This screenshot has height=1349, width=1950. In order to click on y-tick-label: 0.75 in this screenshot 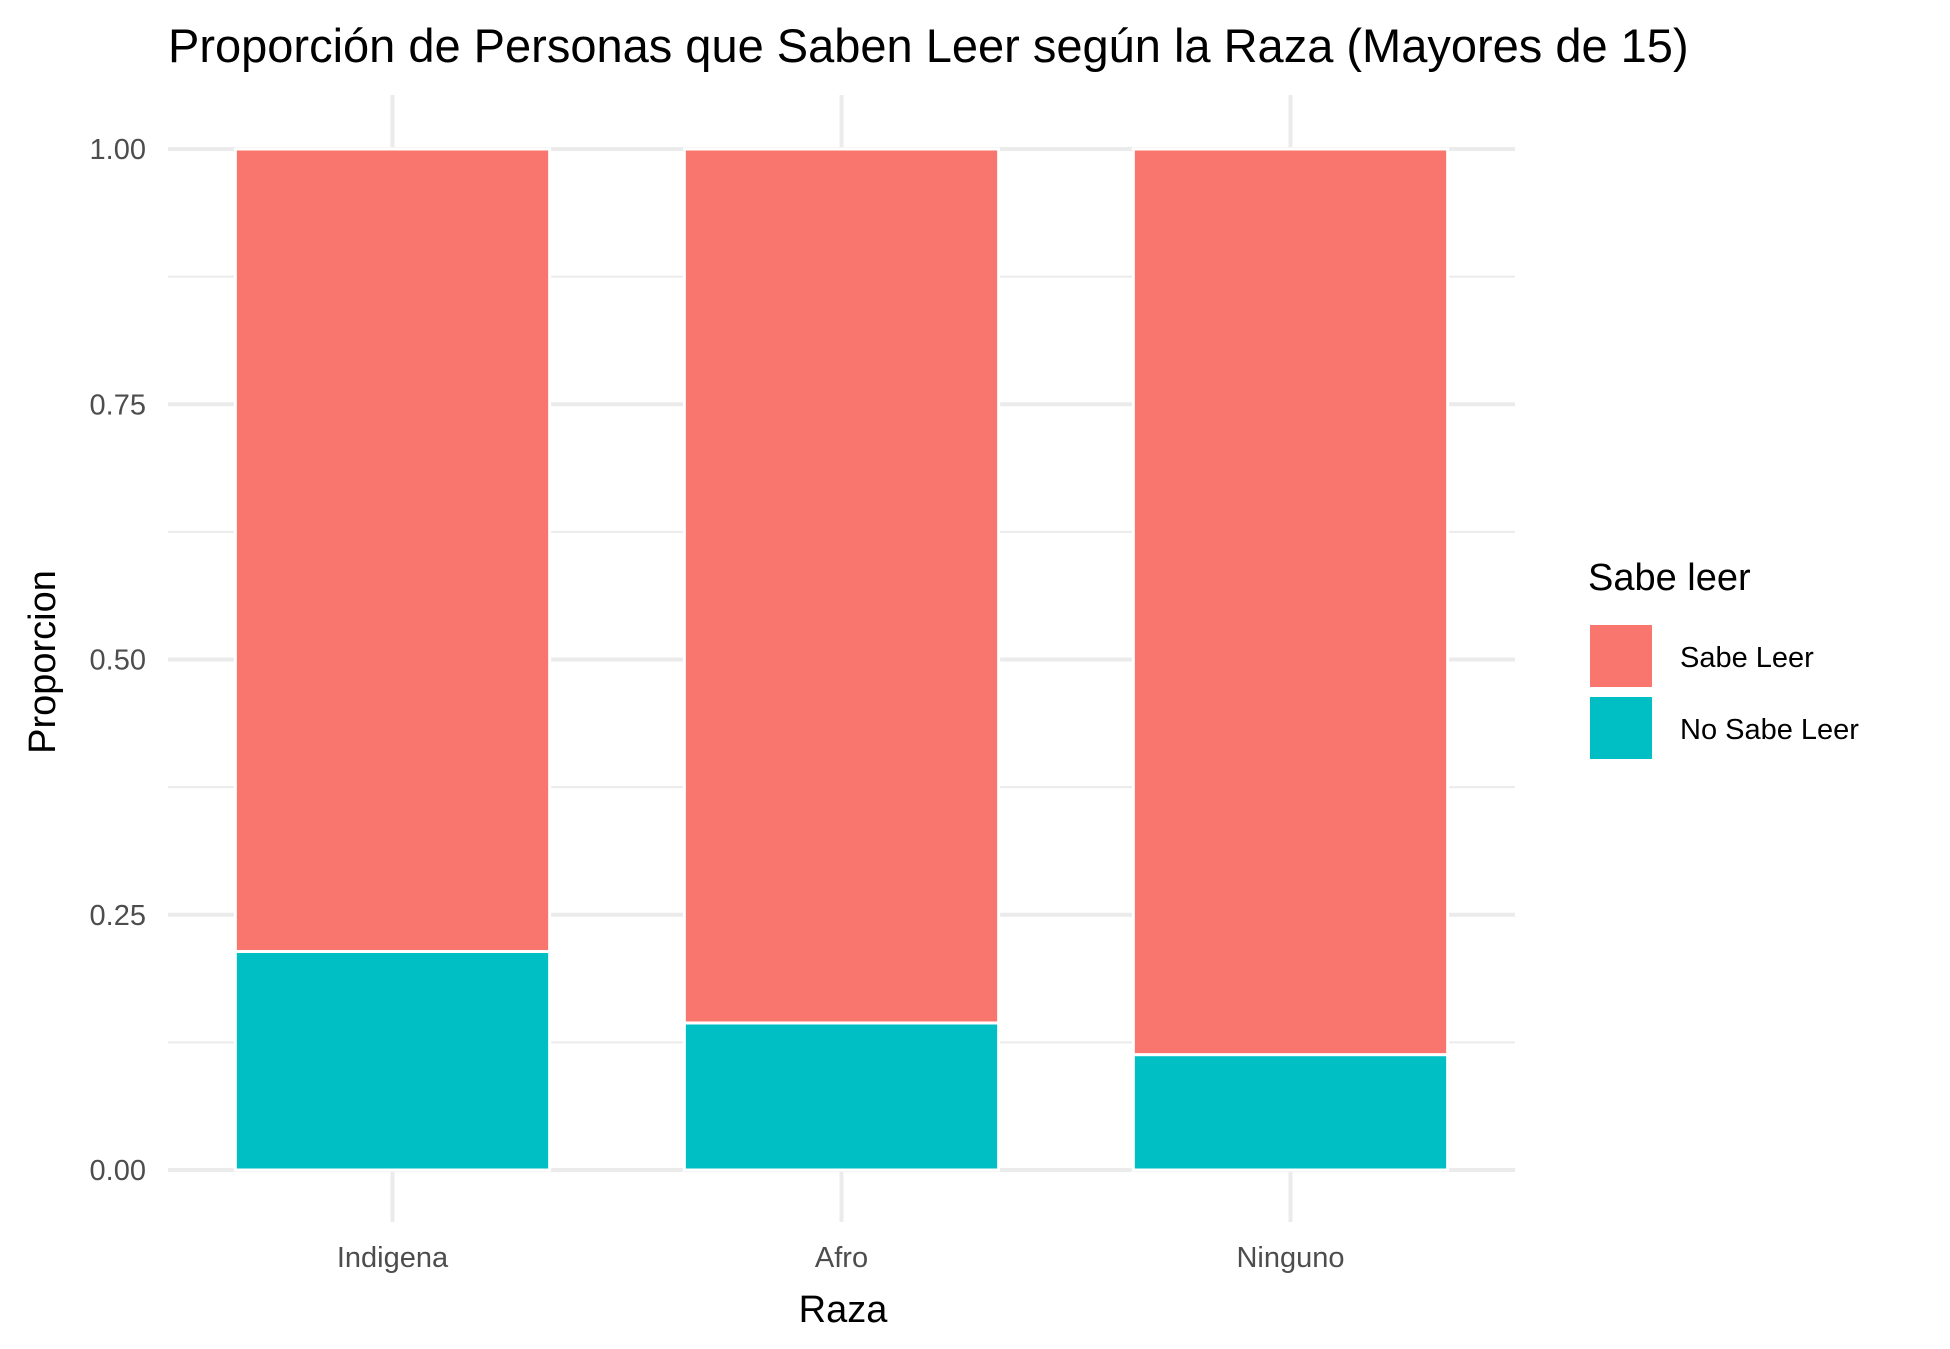, I will do `click(118, 405)`.